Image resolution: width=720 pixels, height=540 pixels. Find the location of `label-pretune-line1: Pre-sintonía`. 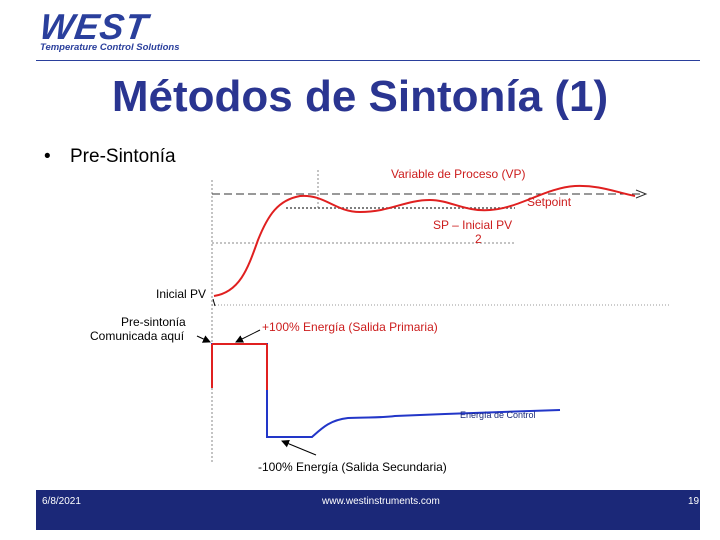

label-pretune-line1: Pre-sintonía is located at coordinates (153, 322).